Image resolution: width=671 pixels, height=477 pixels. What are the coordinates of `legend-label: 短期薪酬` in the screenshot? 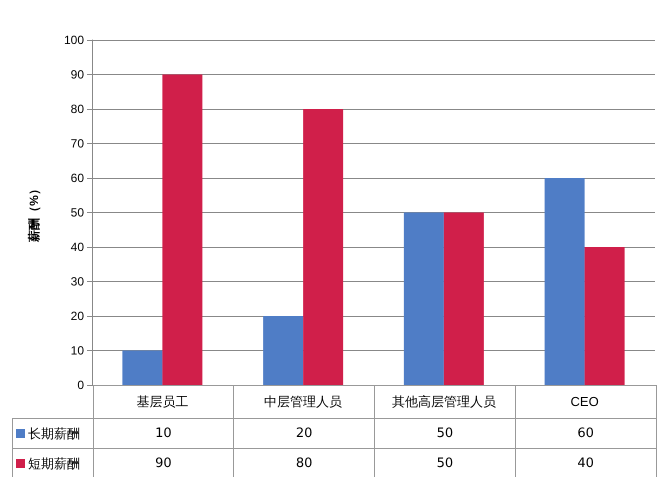 It's located at (52, 462).